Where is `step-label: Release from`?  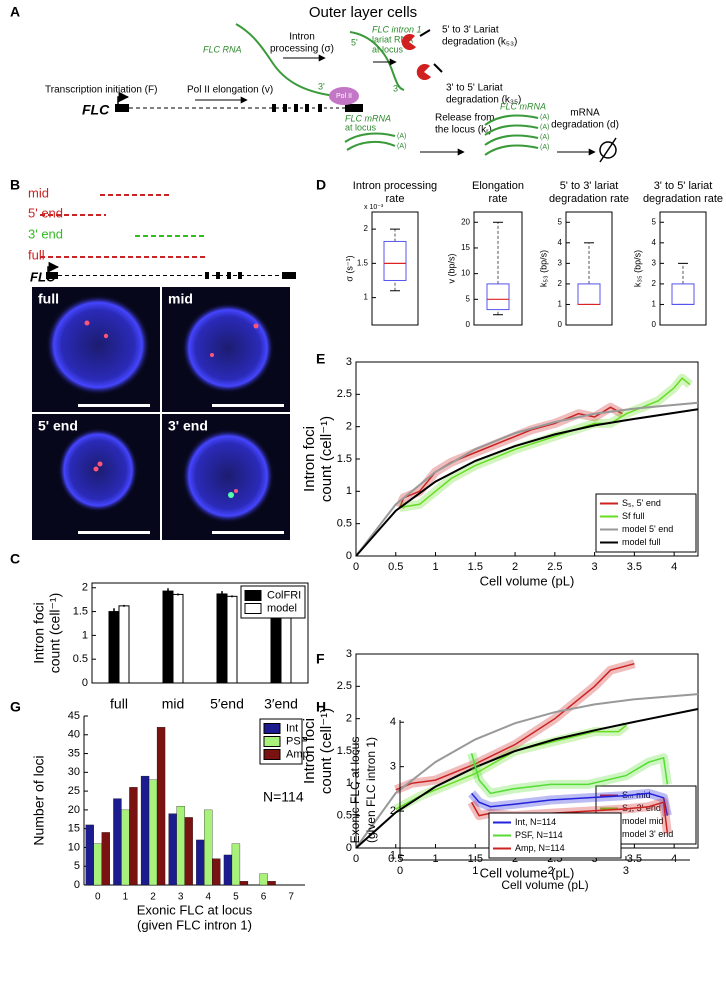
step-label: Release from is located at coordinates (464, 118).